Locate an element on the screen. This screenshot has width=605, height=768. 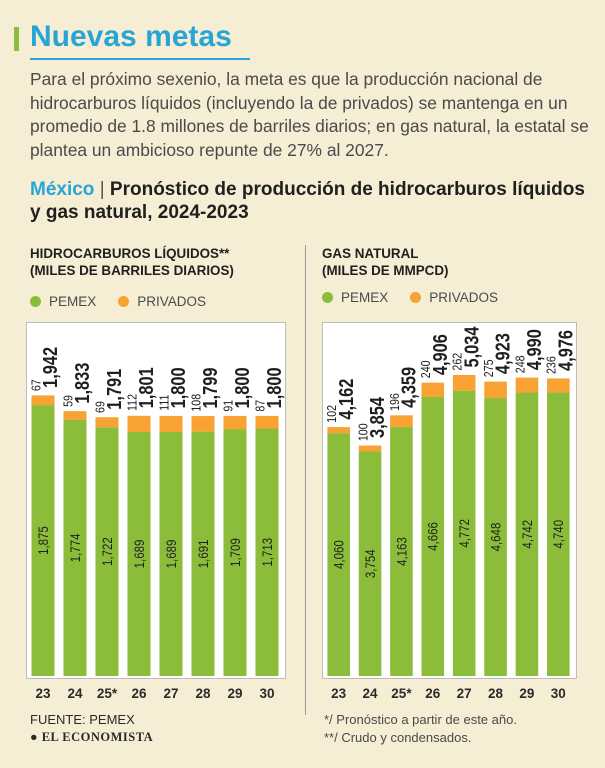
liquids-tick-4: 27 is located at coordinates (171, 693).